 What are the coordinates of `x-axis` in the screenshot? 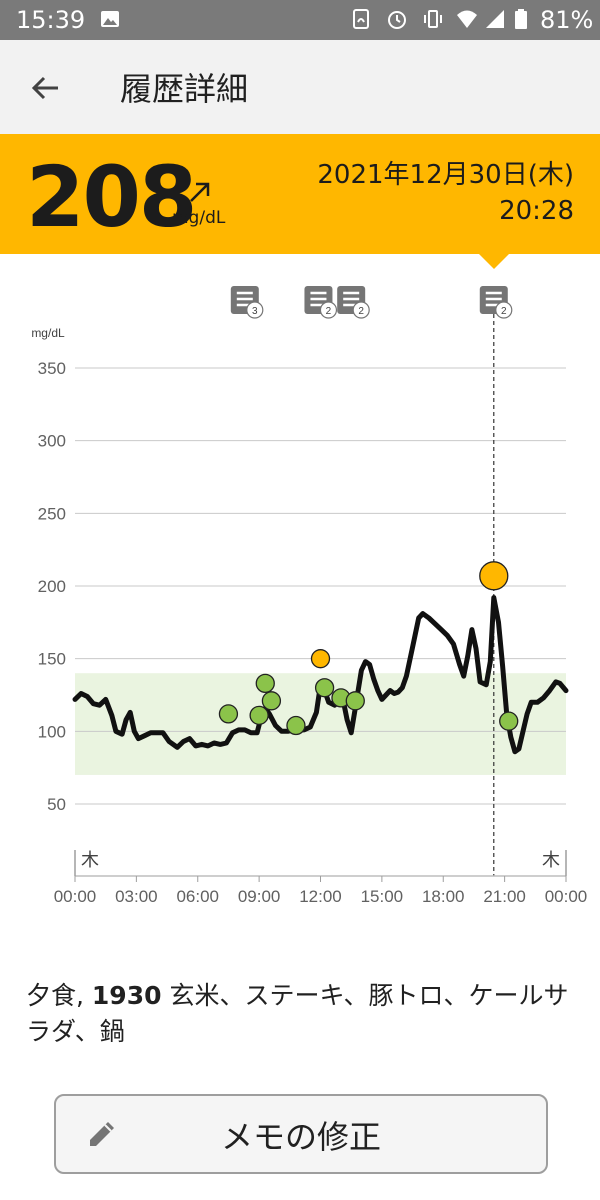 It's located at (320, 863).